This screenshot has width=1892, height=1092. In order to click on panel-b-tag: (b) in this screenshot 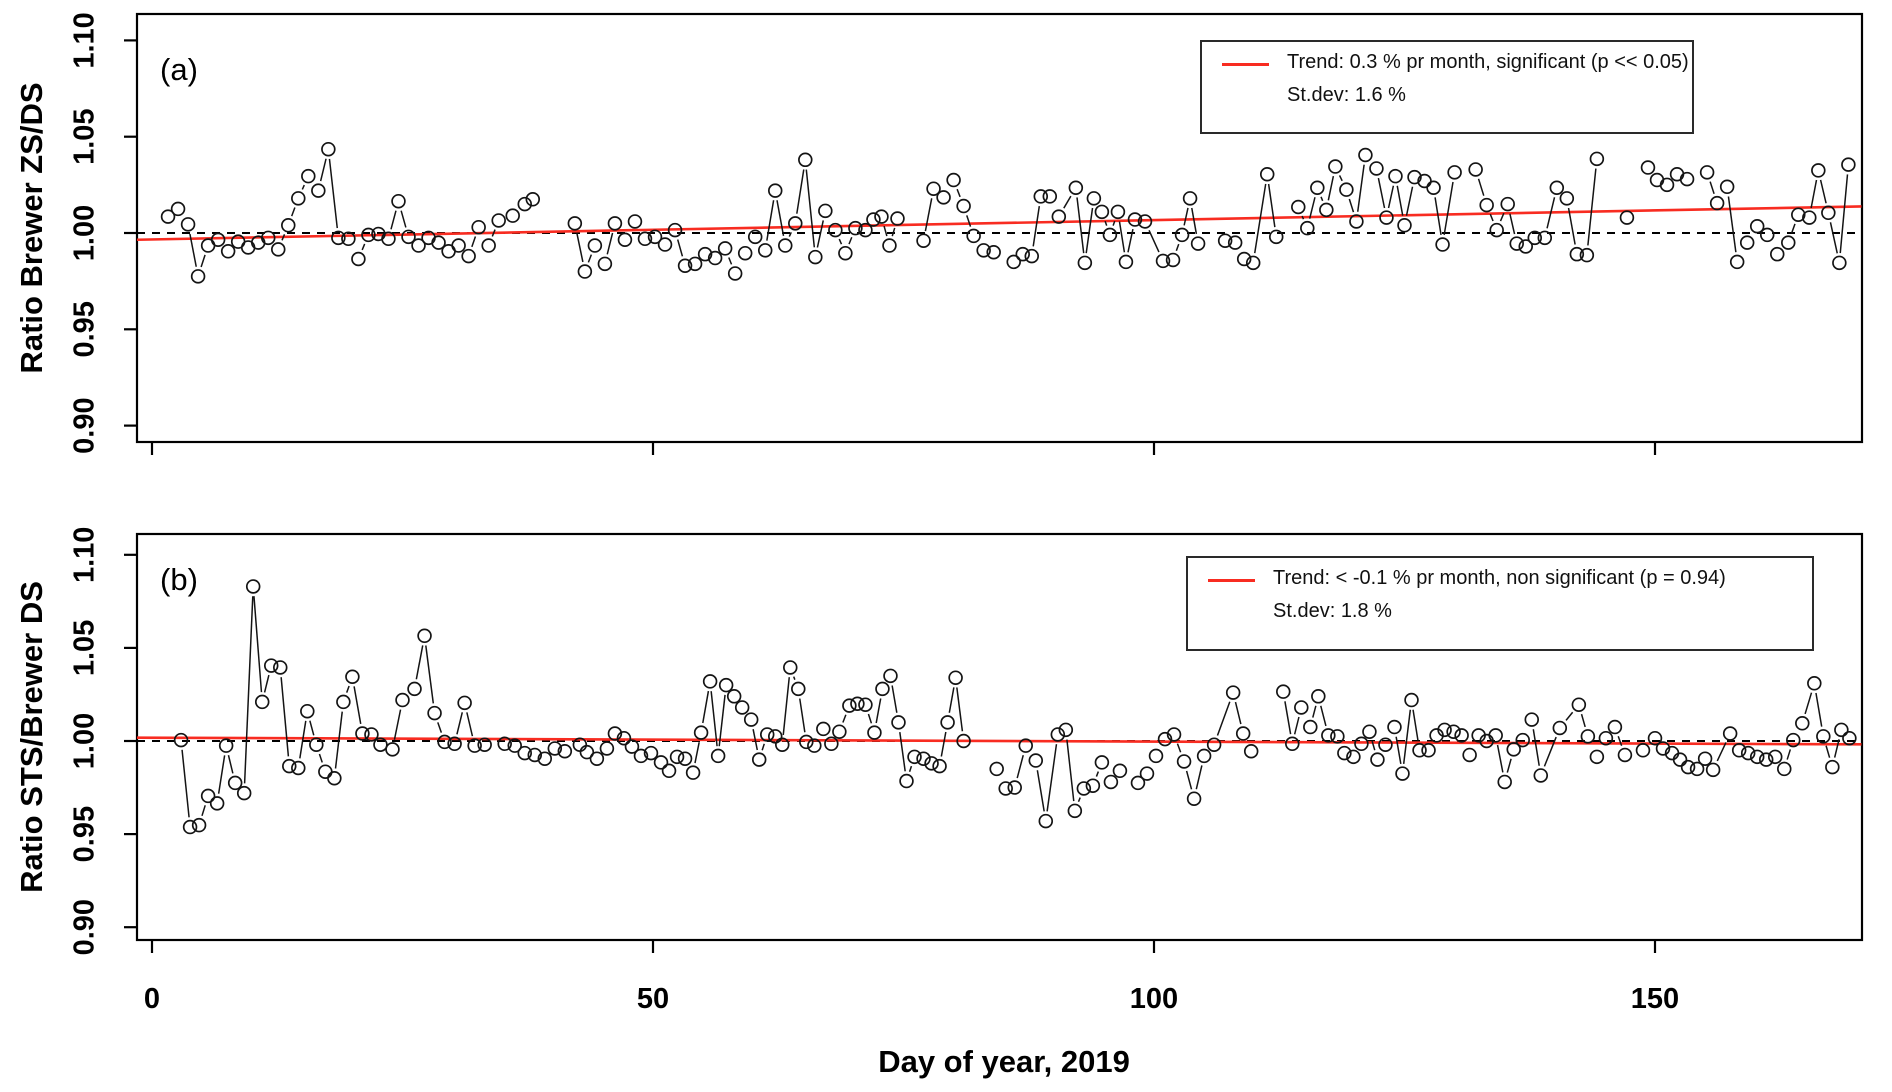, I will do `click(179, 579)`.